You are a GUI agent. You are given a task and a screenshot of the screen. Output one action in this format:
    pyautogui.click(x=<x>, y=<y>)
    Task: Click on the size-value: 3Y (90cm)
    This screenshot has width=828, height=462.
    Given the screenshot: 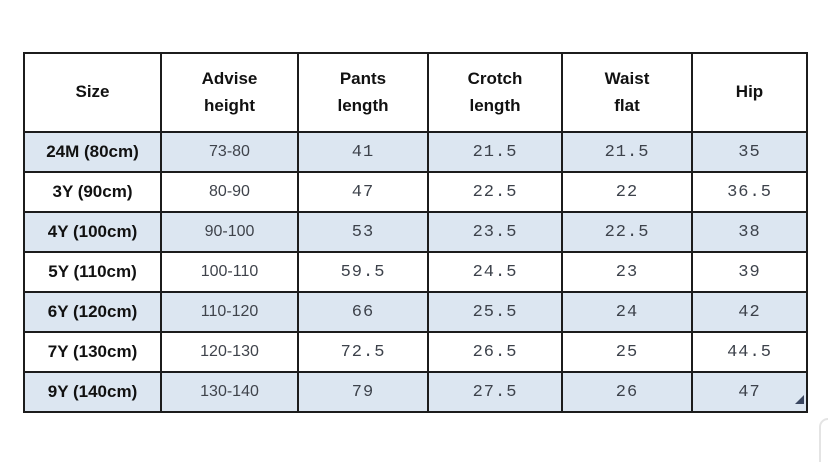 What is the action you would take?
    pyautogui.click(x=92, y=192)
    